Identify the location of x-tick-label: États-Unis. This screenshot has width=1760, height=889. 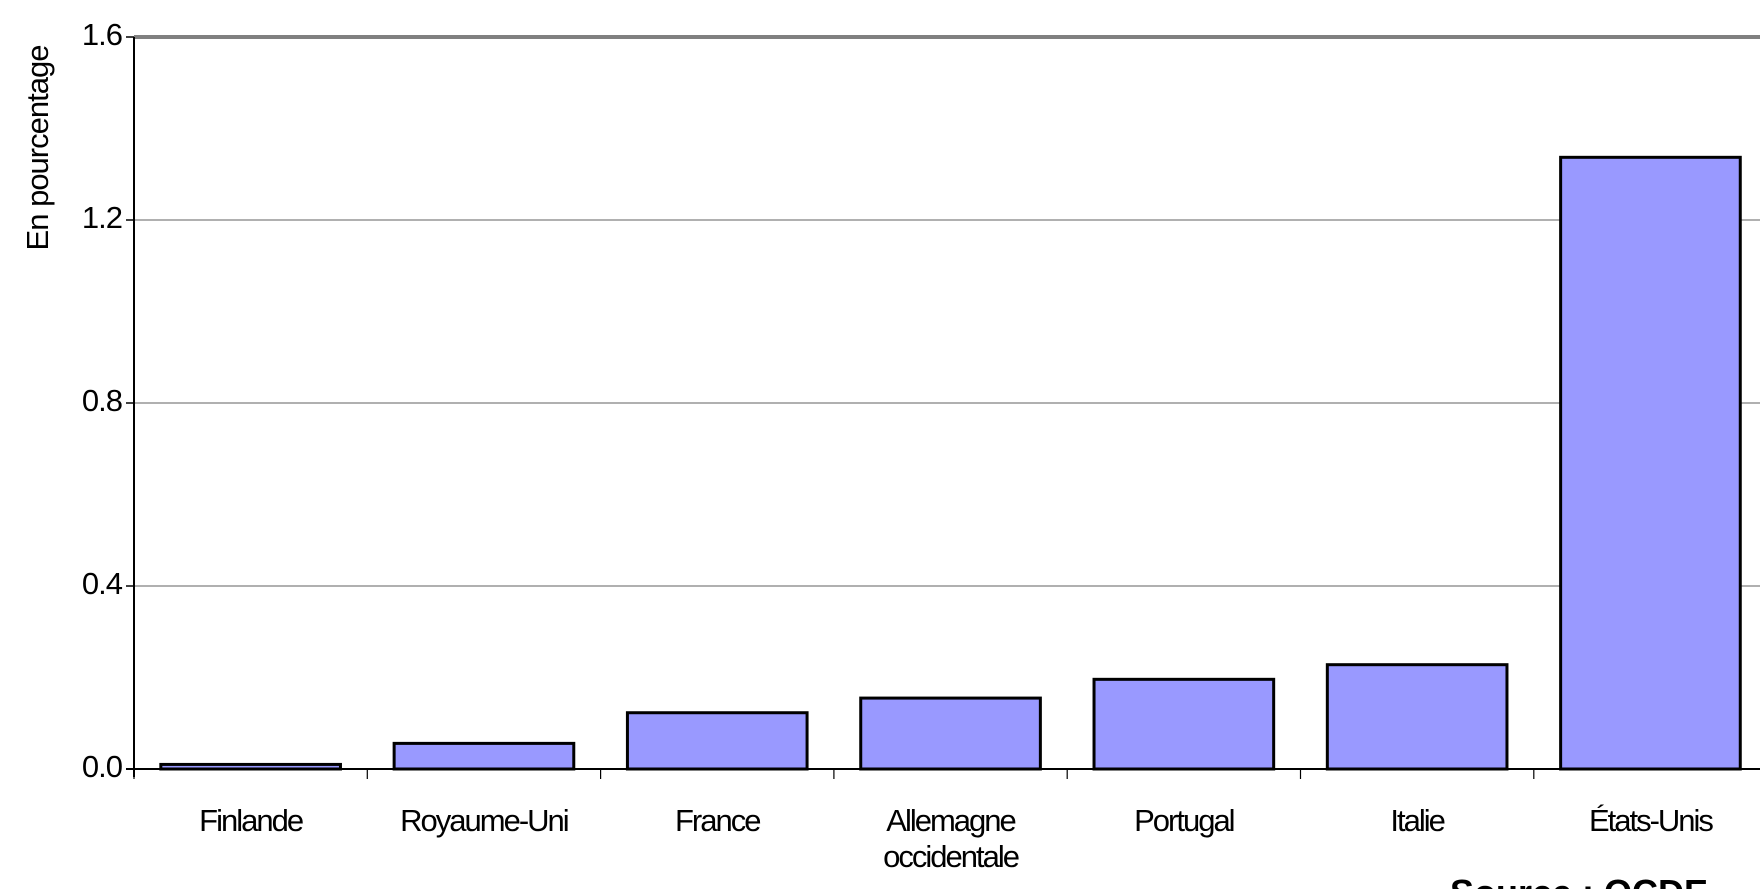
(1651, 820).